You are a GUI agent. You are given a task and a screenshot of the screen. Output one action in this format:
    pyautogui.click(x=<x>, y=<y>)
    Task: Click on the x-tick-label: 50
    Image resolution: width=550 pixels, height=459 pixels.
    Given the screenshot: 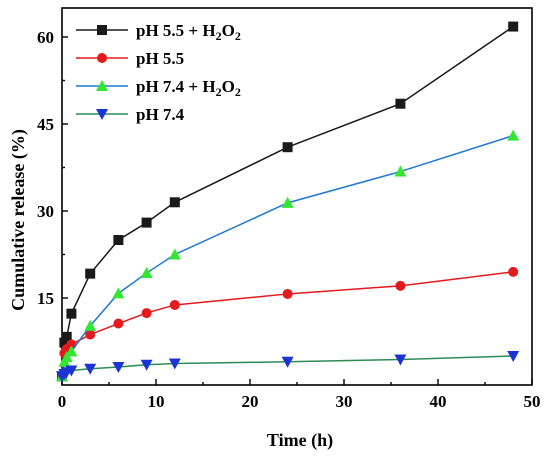 What is the action you would take?
    pyautogui.click(x=532, y=401)
    